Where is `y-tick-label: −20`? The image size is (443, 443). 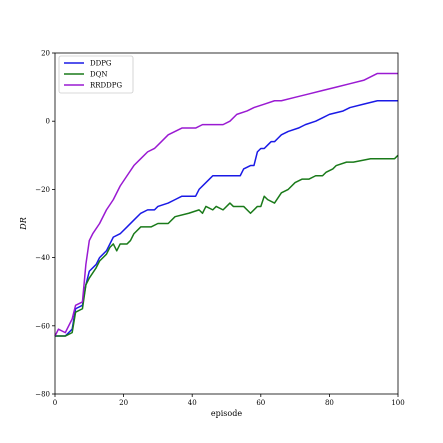 y-tick-label: −20 is located at coordinates (42, 190).